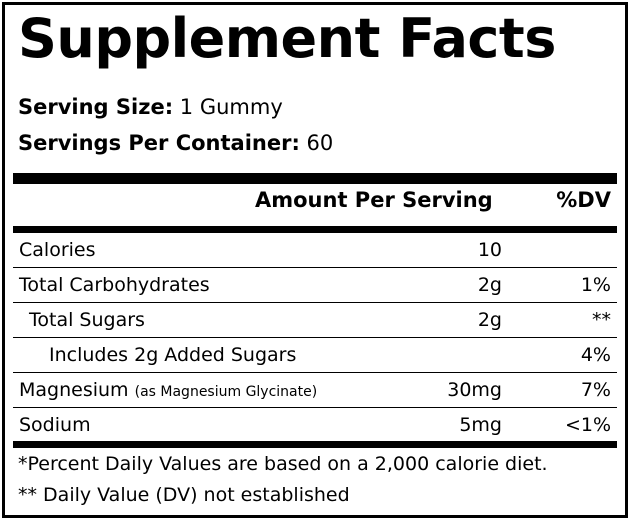  I want to click on servings-per-container-label: Servings Per Container:, so click(159, 143).